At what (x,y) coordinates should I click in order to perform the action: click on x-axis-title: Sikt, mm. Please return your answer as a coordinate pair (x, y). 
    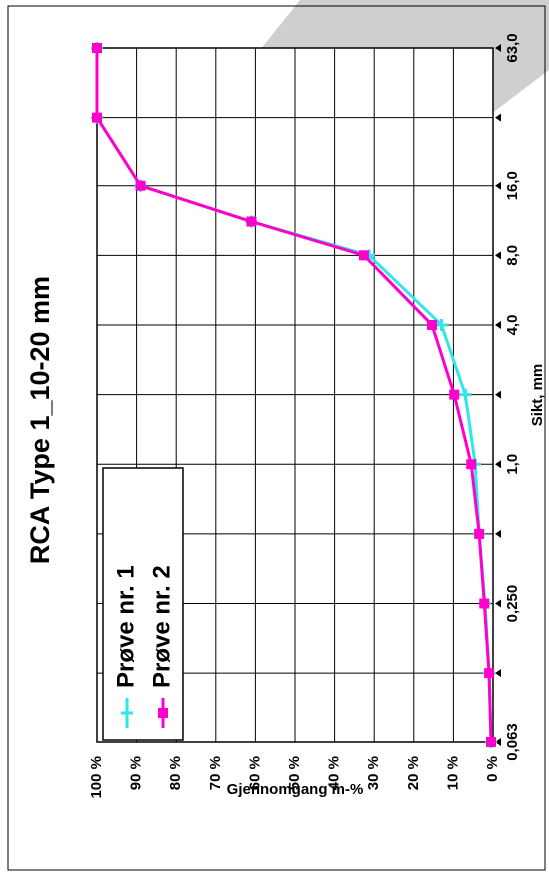
    Looking at the image, I should click on (537, 395).